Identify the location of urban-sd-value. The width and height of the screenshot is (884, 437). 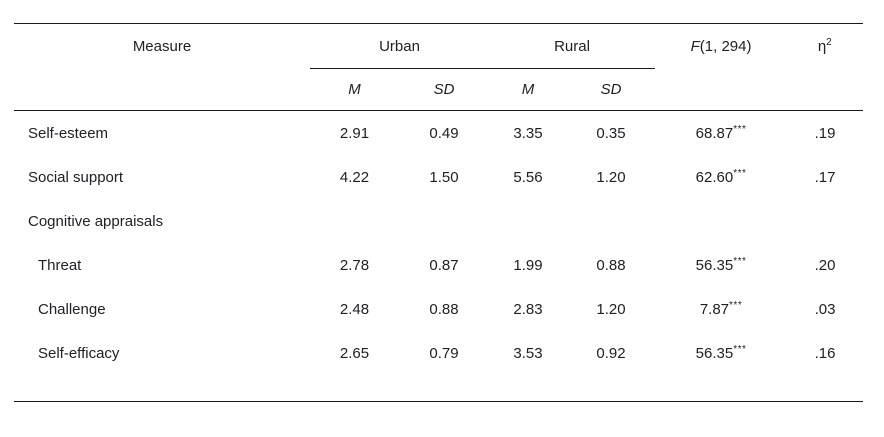
(444, 221).